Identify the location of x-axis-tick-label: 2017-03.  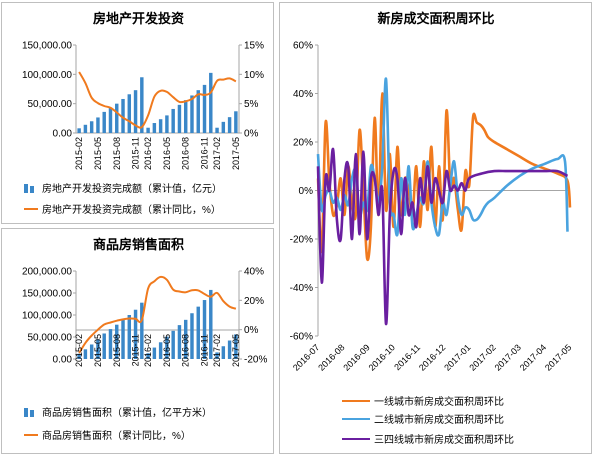
(508, 357).